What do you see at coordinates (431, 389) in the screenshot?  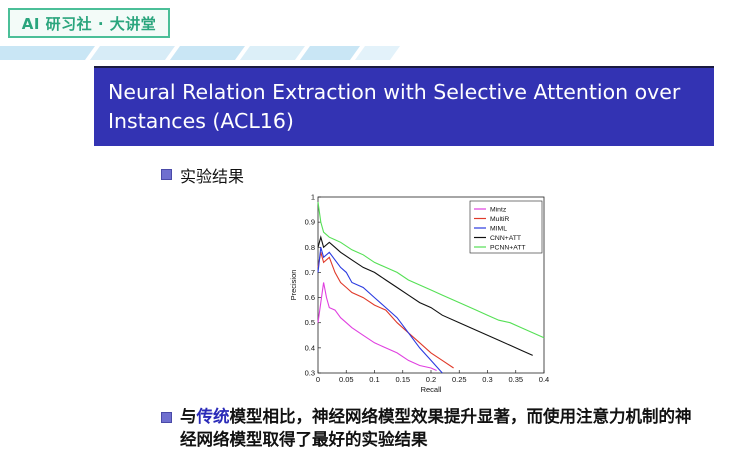 I see `x-axis-label: Recall` at bounding box center [431, 389].